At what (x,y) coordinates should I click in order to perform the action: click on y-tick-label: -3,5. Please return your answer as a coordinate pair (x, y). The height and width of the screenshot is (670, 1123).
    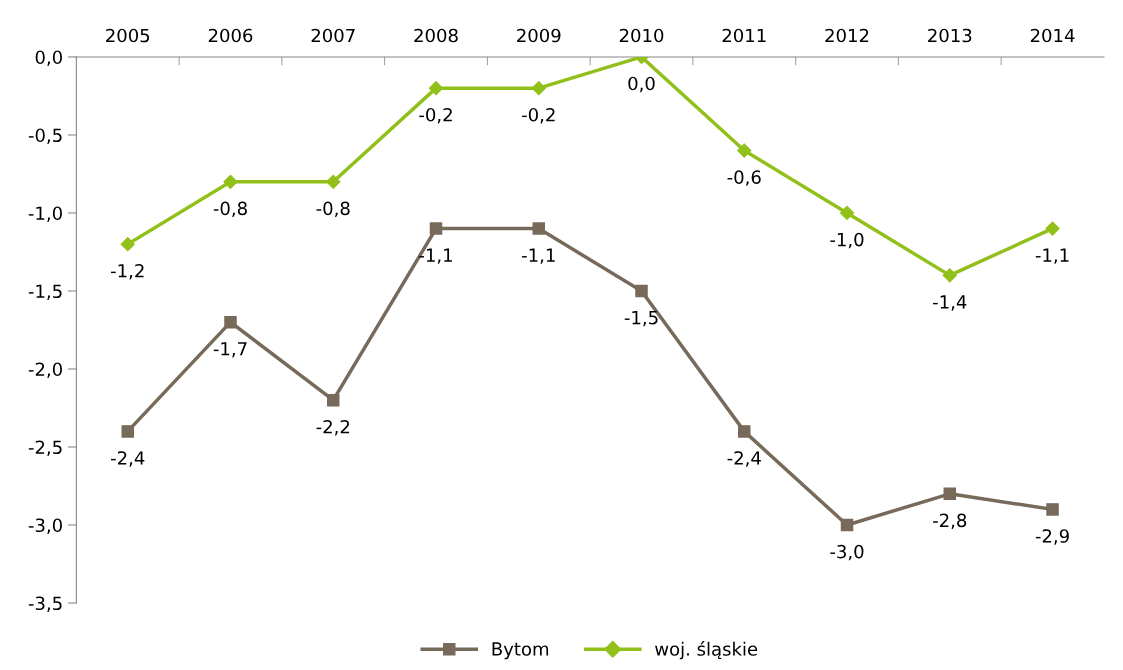
    Looking at the image, I should click on (45, 604).